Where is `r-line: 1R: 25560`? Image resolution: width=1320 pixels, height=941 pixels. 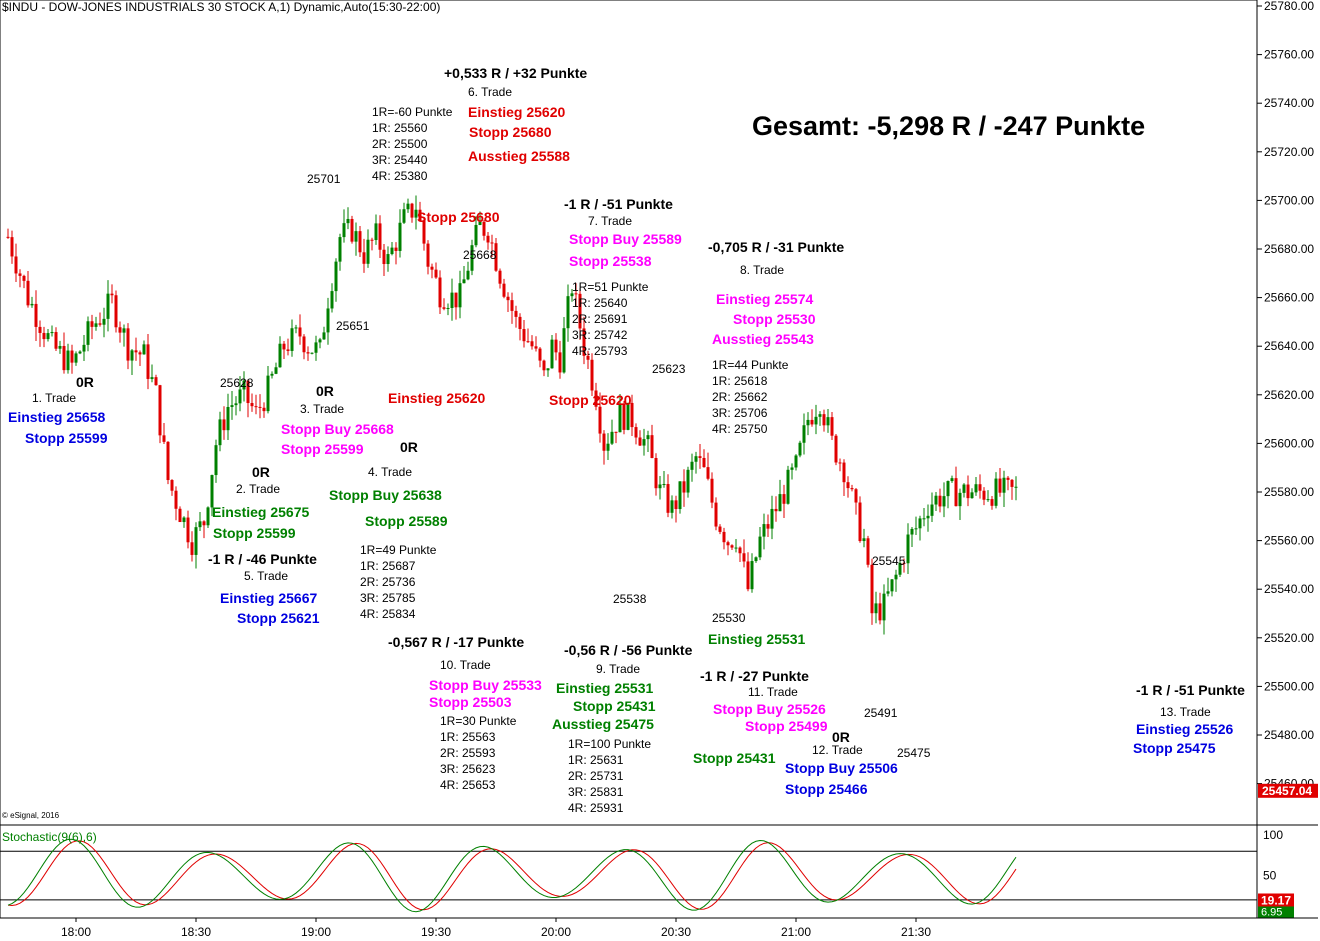 r-line: 1R: 25560 is located at coordinates (400, 128).